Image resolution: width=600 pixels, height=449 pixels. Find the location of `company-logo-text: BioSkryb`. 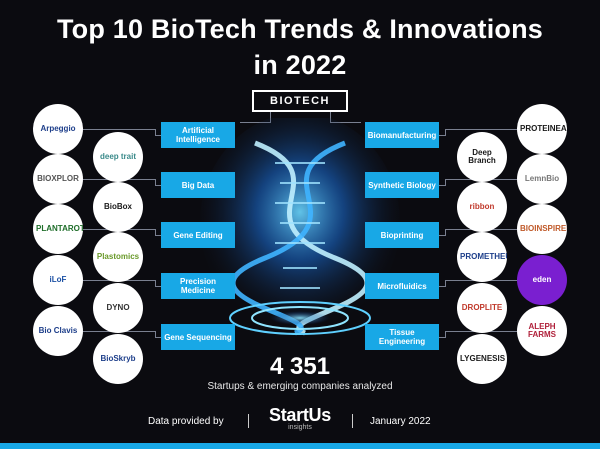

company-logo-text: BioSkryb is located at coordinates (118, 358).